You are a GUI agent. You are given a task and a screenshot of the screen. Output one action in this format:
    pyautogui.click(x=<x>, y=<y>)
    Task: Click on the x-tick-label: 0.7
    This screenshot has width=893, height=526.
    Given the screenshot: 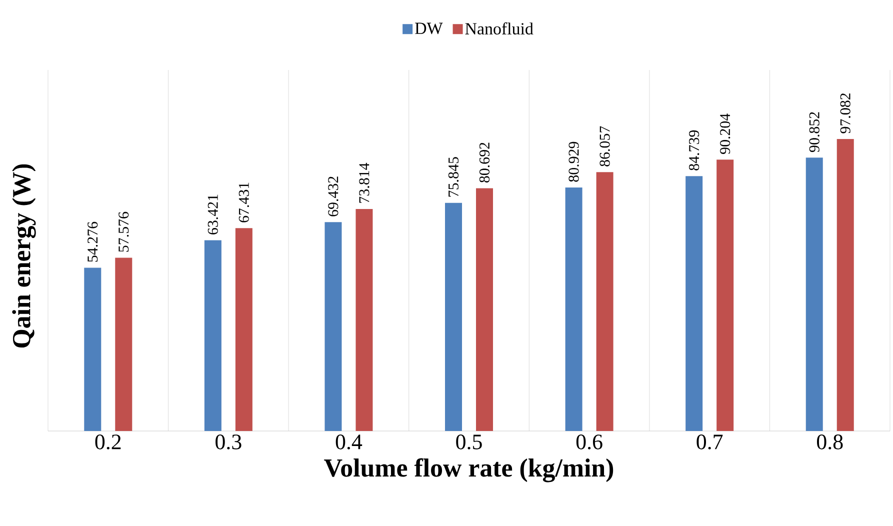 What is the action you would take?
    pyautogui.click(x=709, y=442)
    